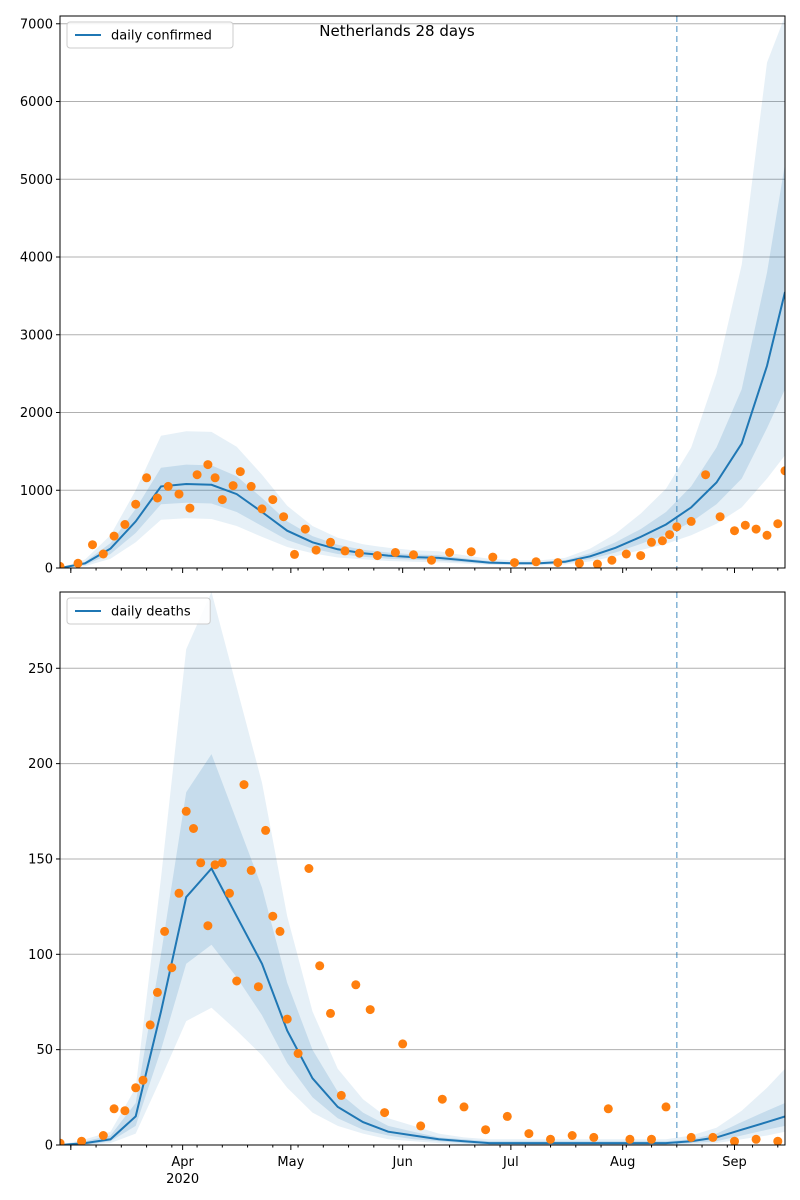  I want to click on legend: daily confirmed, so click(150, 35).